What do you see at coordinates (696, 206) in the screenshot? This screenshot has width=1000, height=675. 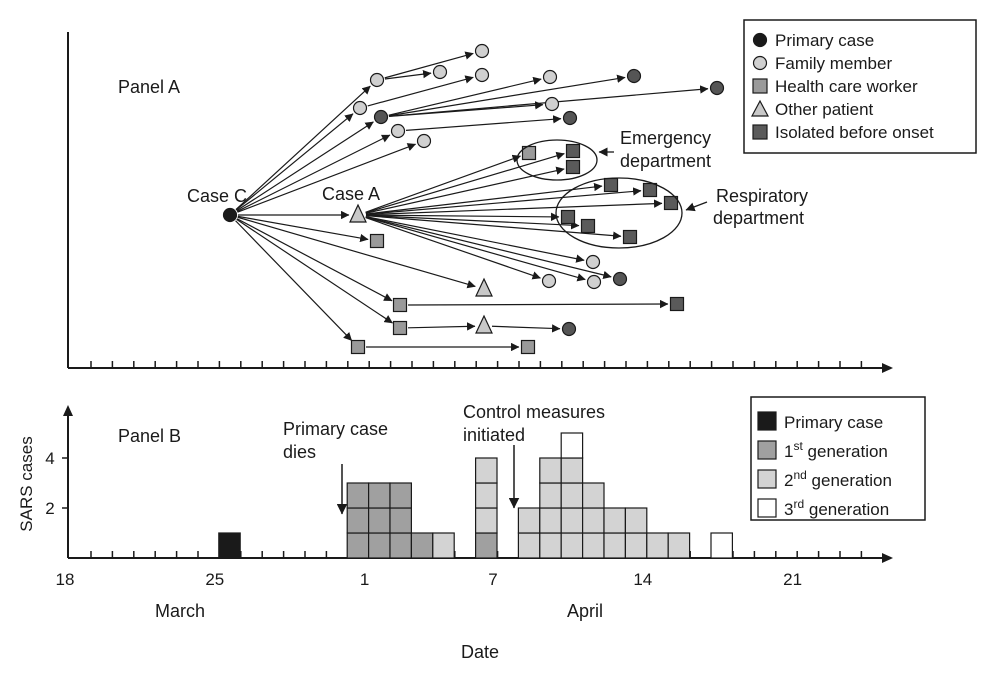 I see `respiratory-pointer` at bounding box center [696, 206].